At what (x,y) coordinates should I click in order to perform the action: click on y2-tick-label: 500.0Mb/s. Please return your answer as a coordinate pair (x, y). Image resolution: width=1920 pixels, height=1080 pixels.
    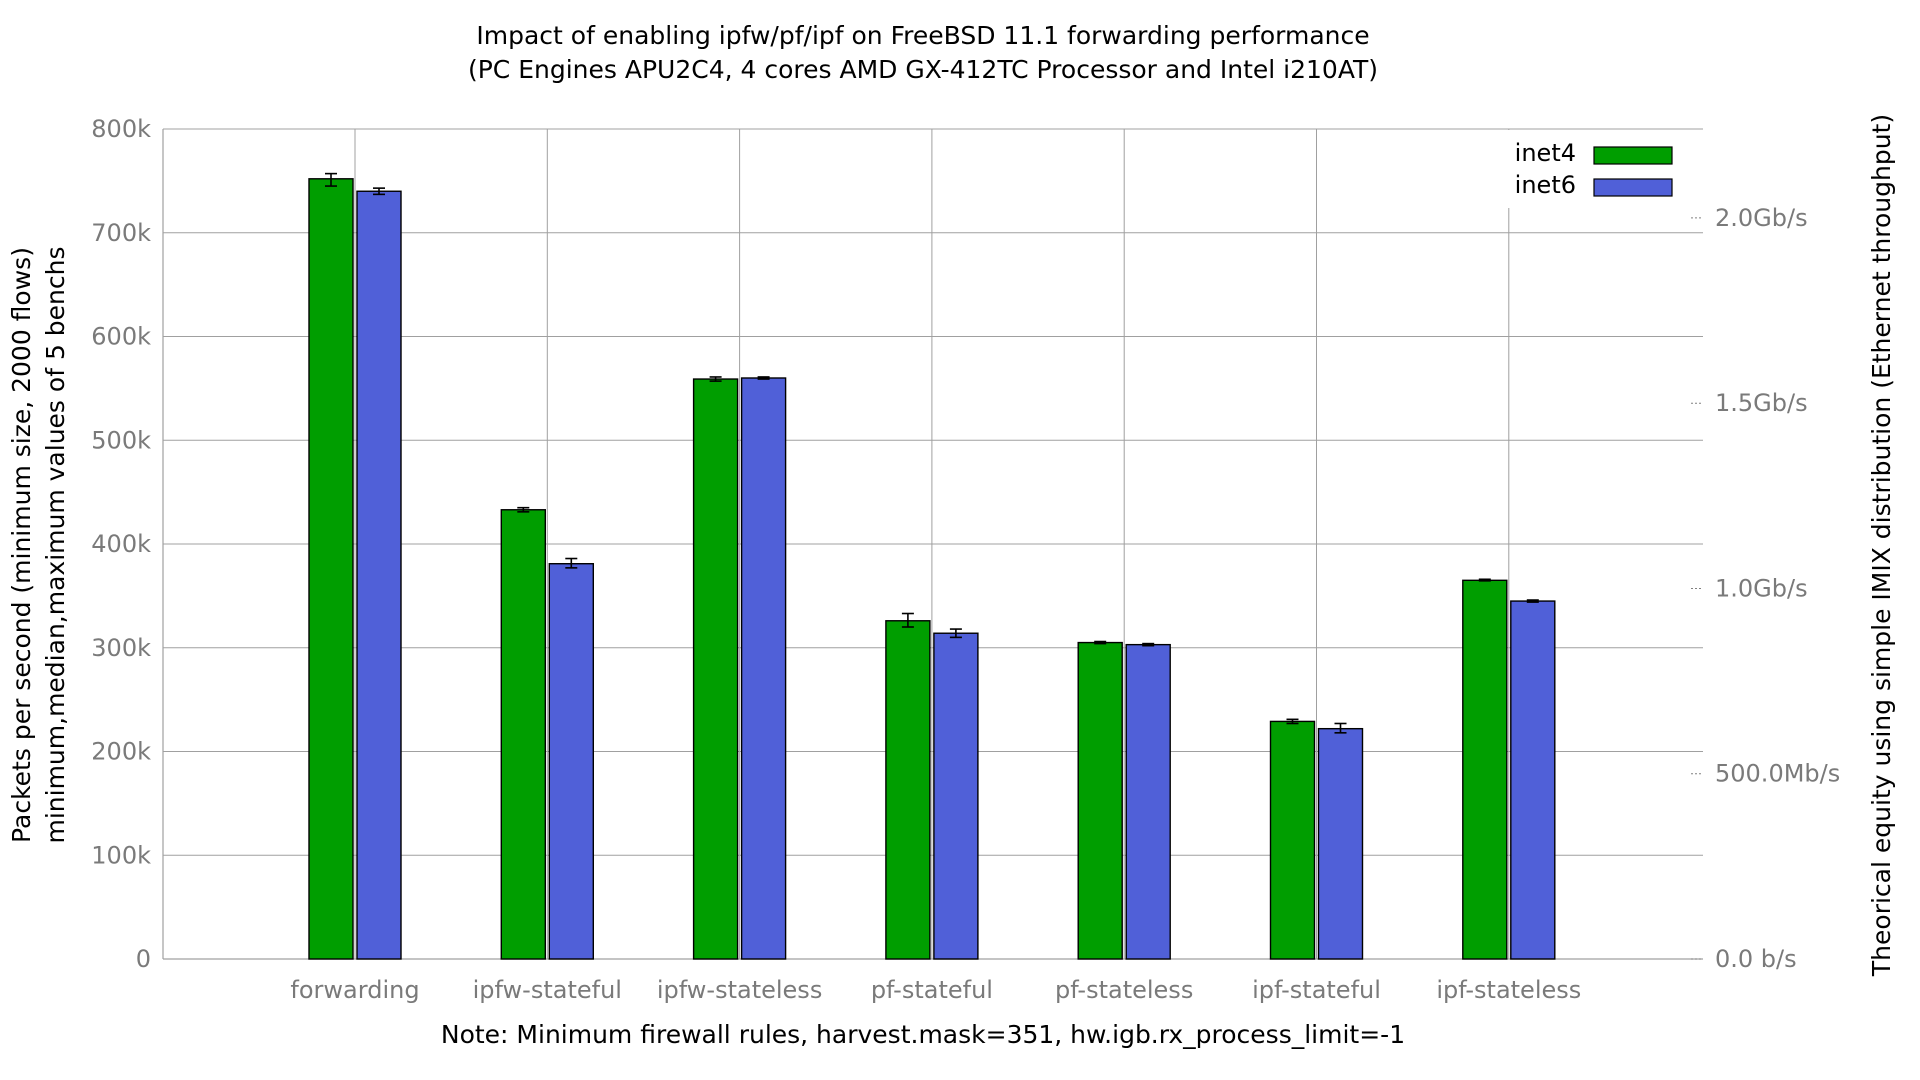
    Looking at the image, I should click on (1777, 774).